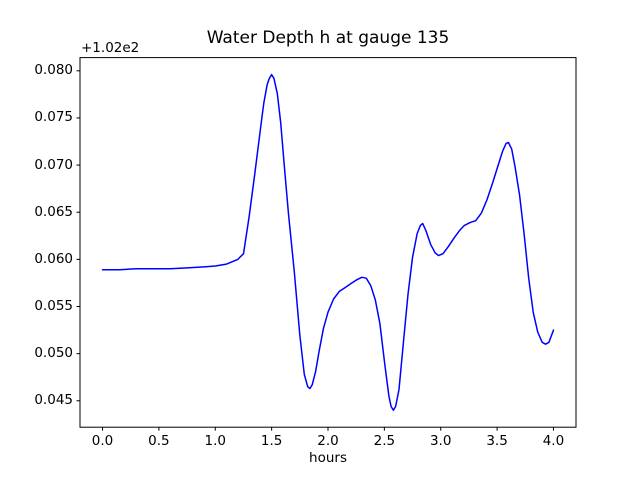 The height and width of the screenshot is (480, 640). What do you see at coordinates (102, 441) in the screenshot?
I see `x-tick-label: 0.0` at bounding box center [102, 441].